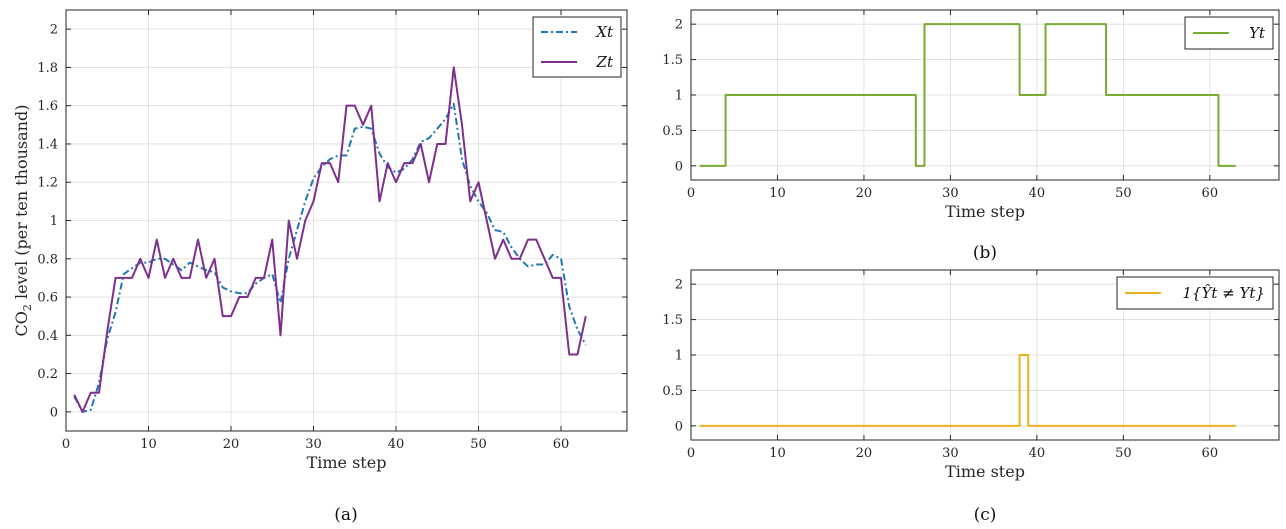  What do you see at coordinates (47, 144) in the screenshot?
I see `panel-a-ytick-label: 1.4` at bounding box center [47, 144].